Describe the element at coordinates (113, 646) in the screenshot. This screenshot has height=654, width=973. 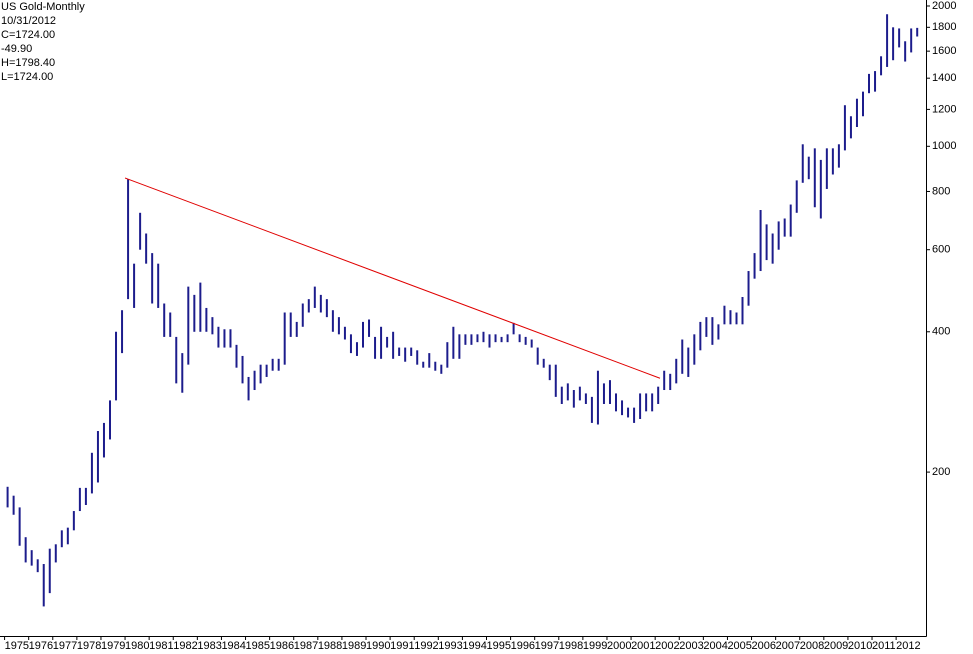
I see `x-tick-label: 1979` at that location.